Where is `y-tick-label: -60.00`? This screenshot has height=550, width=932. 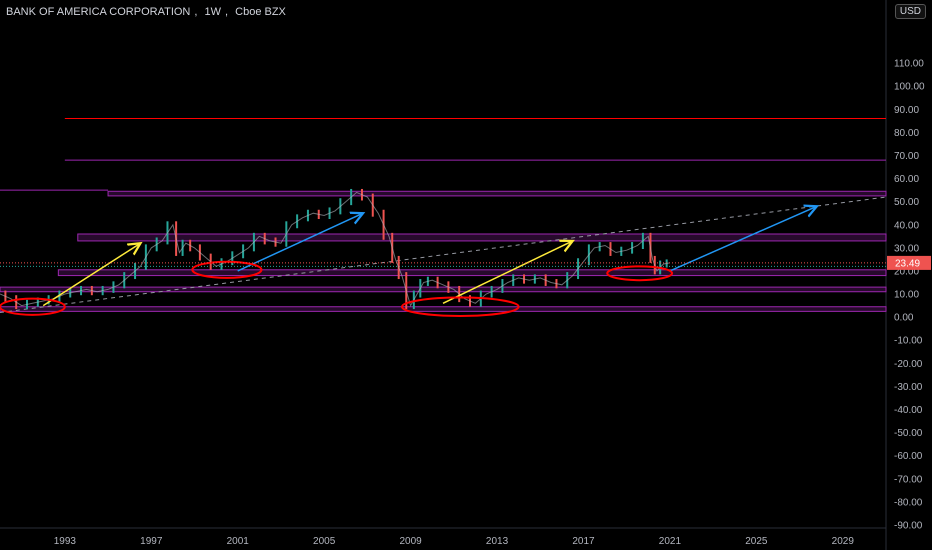
y-tick-label: -60.00 is located at coordinates (908, 456).